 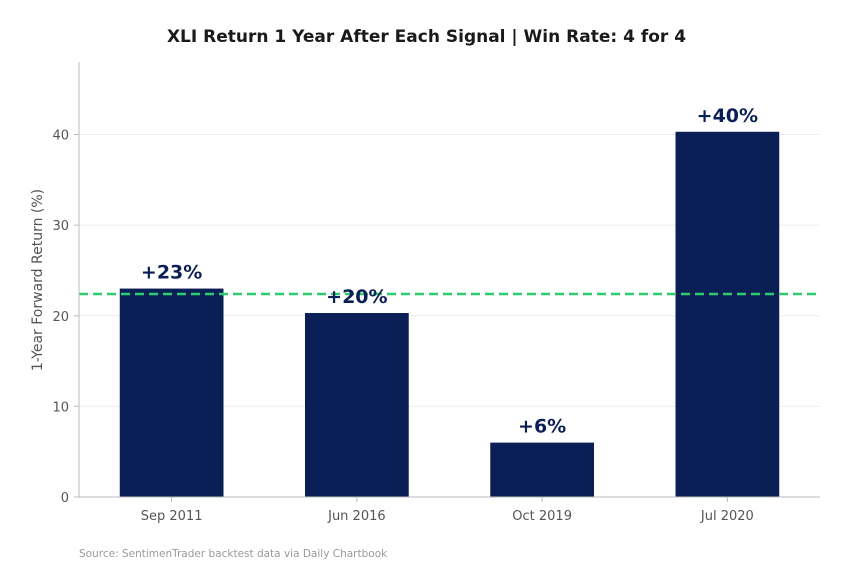 I want to click on x-tick-label: Oct 2019, so click(x=542, y=516).